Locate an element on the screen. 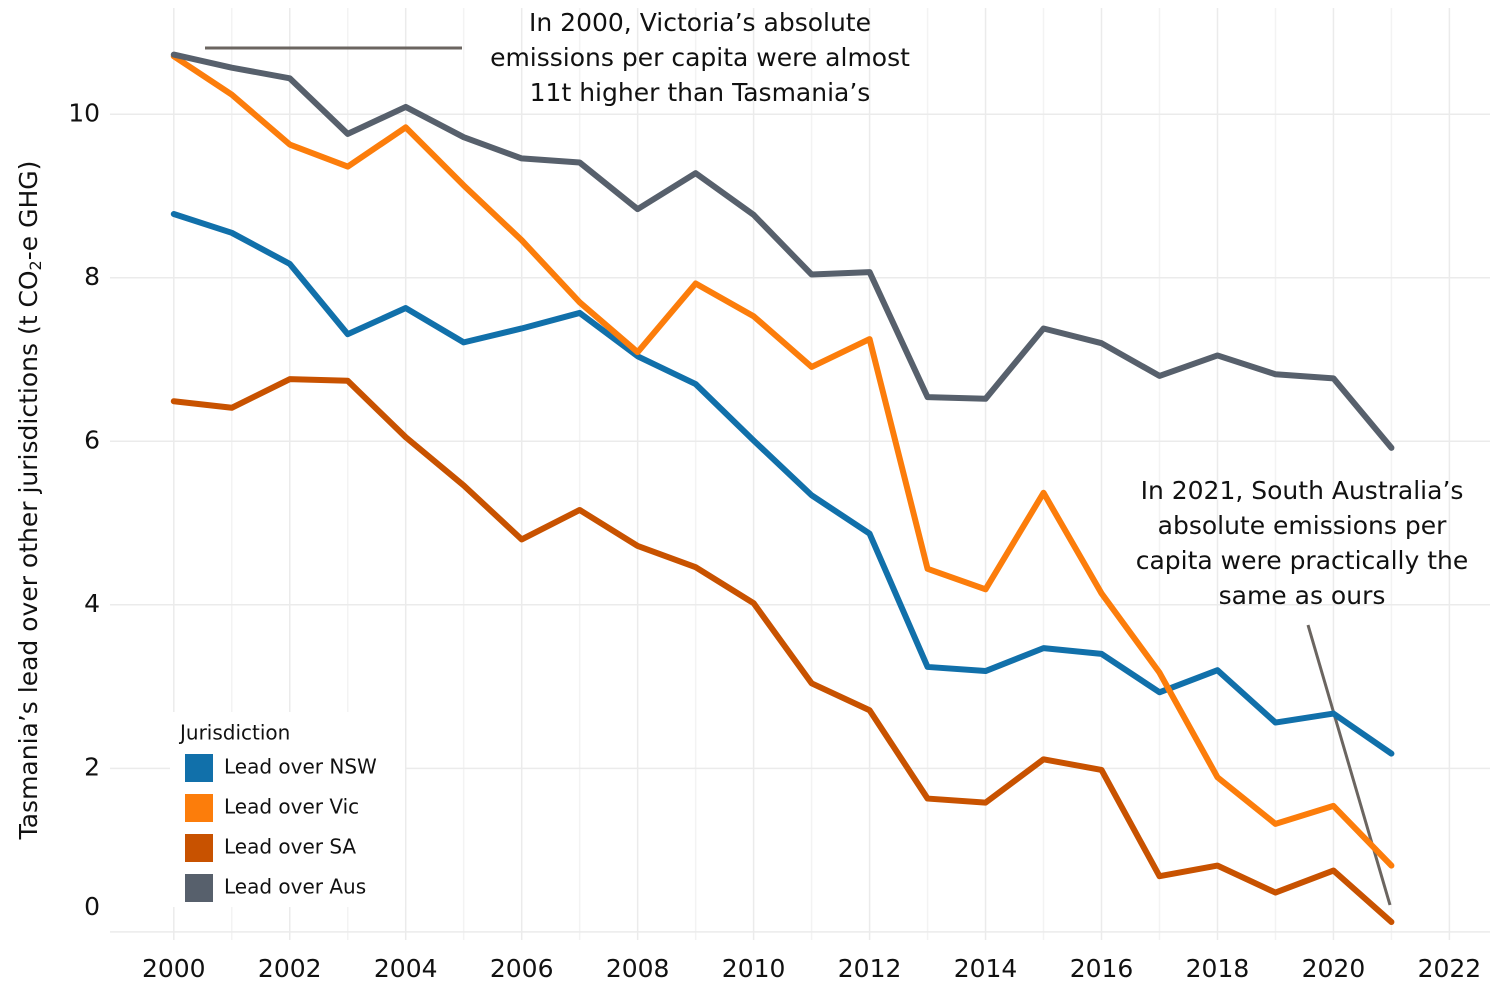 The height and width of the screenshot is (992, 1493). legend-label: Lead over SA is located at coordinates (290, 847).